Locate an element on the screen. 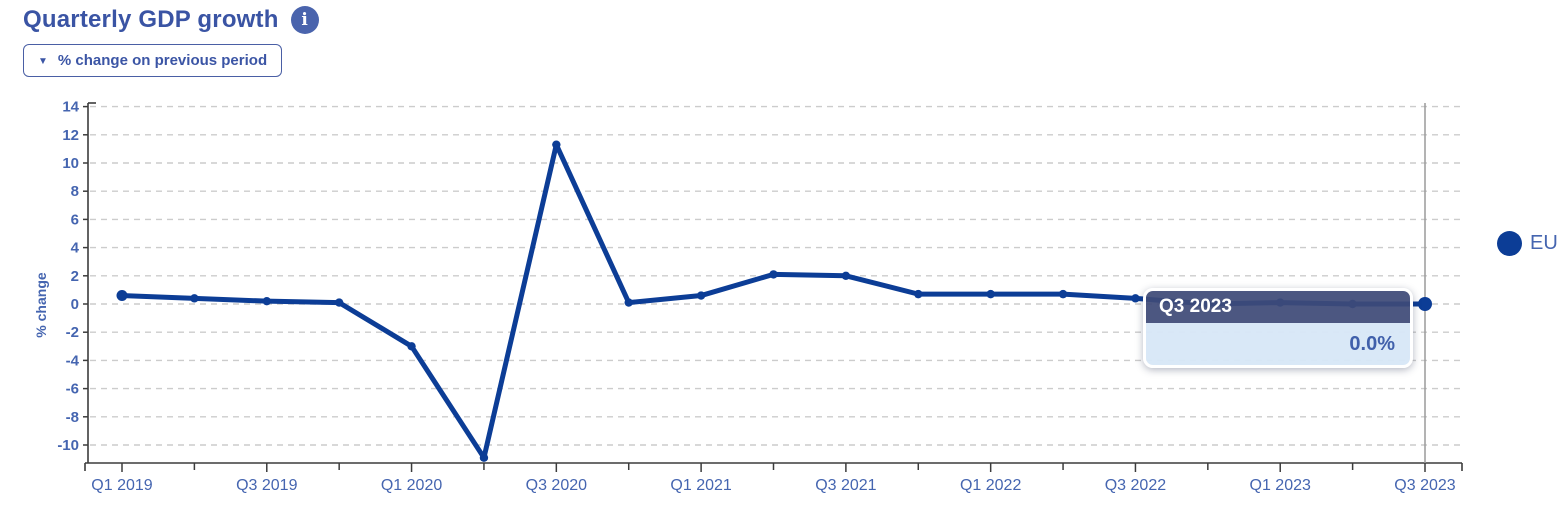 Image resolution: width=1566 pixels, height=508 pixels. y-tick-label: -6 is located at coordinates (72, 389).